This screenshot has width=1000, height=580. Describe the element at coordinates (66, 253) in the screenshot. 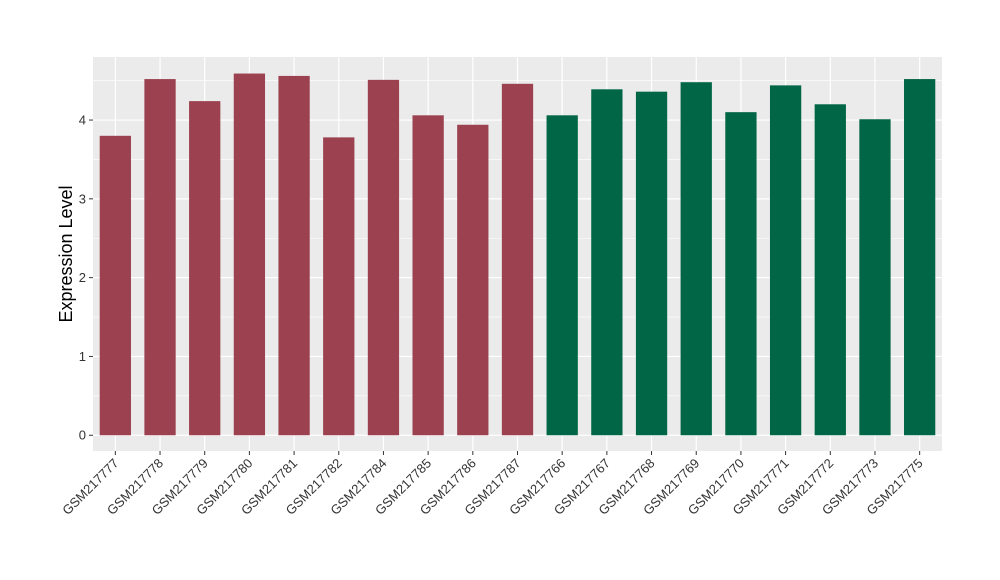

I see `y-axis-title: Expression Level` at that location.